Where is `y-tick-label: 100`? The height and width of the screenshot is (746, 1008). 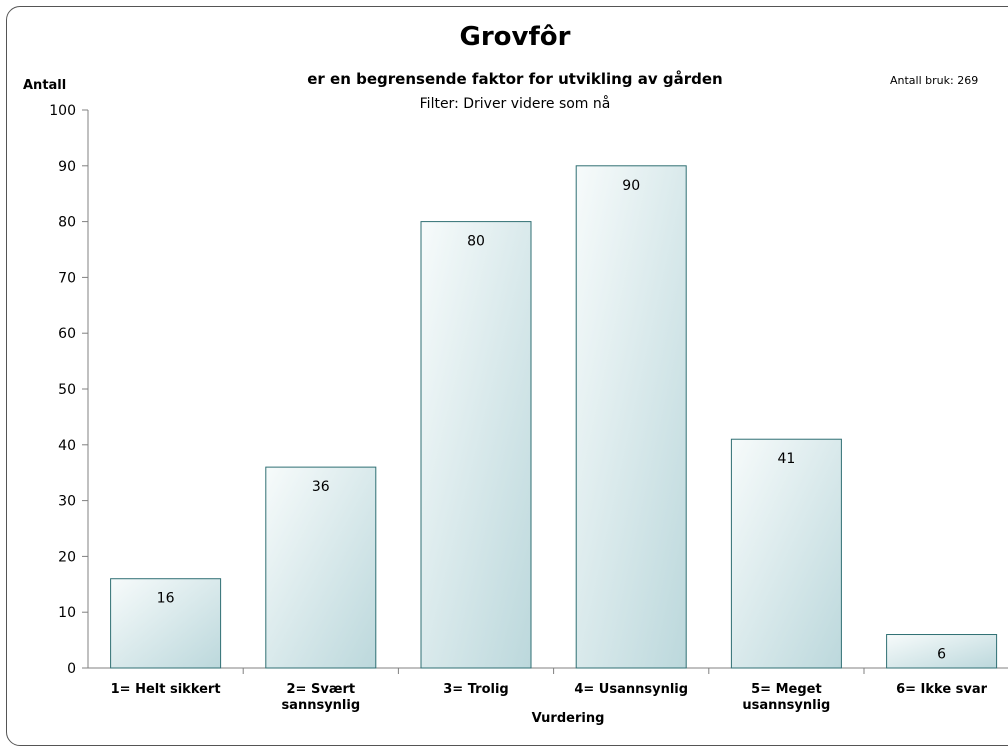 y-tick-label: 100 is located at coordinates (62, 111).